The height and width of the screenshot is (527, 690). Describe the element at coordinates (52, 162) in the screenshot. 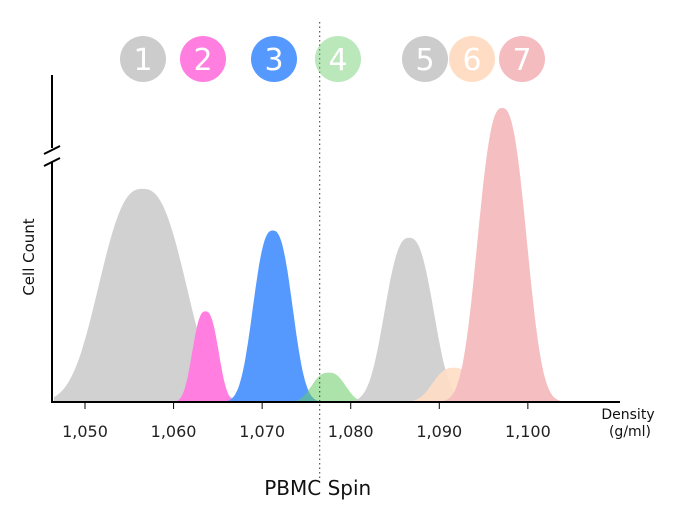

I see `axis-break-stroke-lower` at that location.